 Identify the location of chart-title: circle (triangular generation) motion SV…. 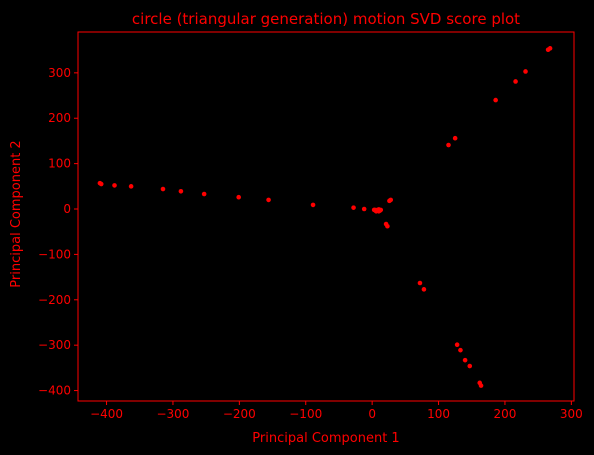
(326, 19).